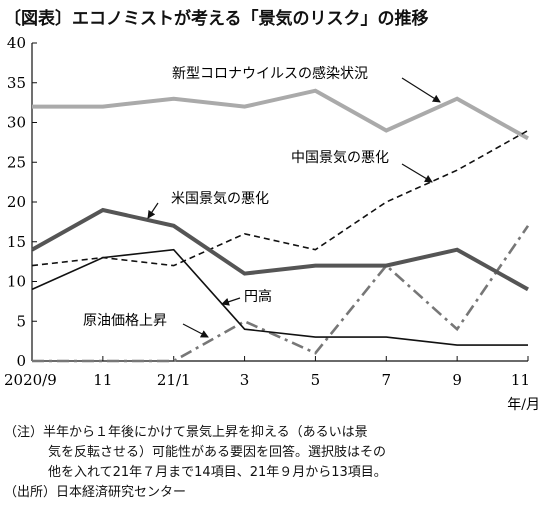 The height and width of the screenshot is (507, 543). Describe the element at coordinates (280, 114) in the screenshot. I see `series-line` at that location.